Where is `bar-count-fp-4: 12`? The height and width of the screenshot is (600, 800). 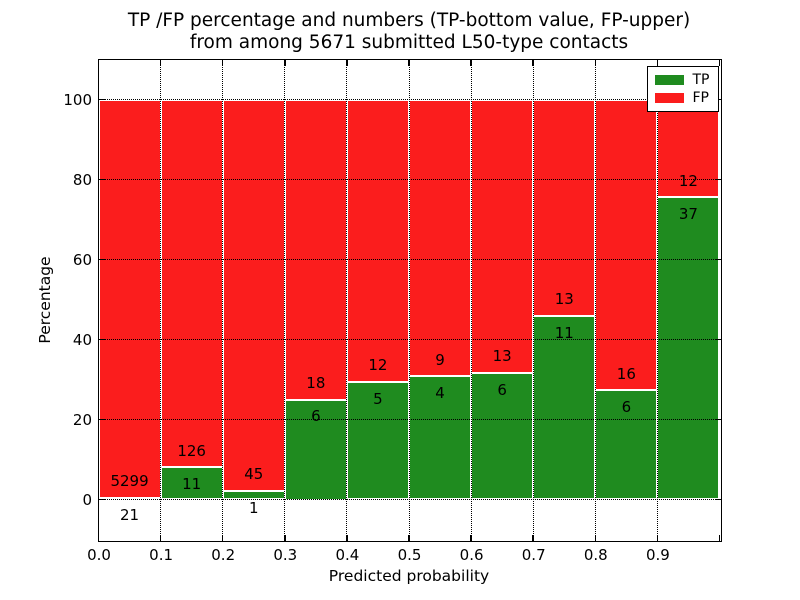
bar-count-fp-4: 12 is located at coordinates (378, 365).